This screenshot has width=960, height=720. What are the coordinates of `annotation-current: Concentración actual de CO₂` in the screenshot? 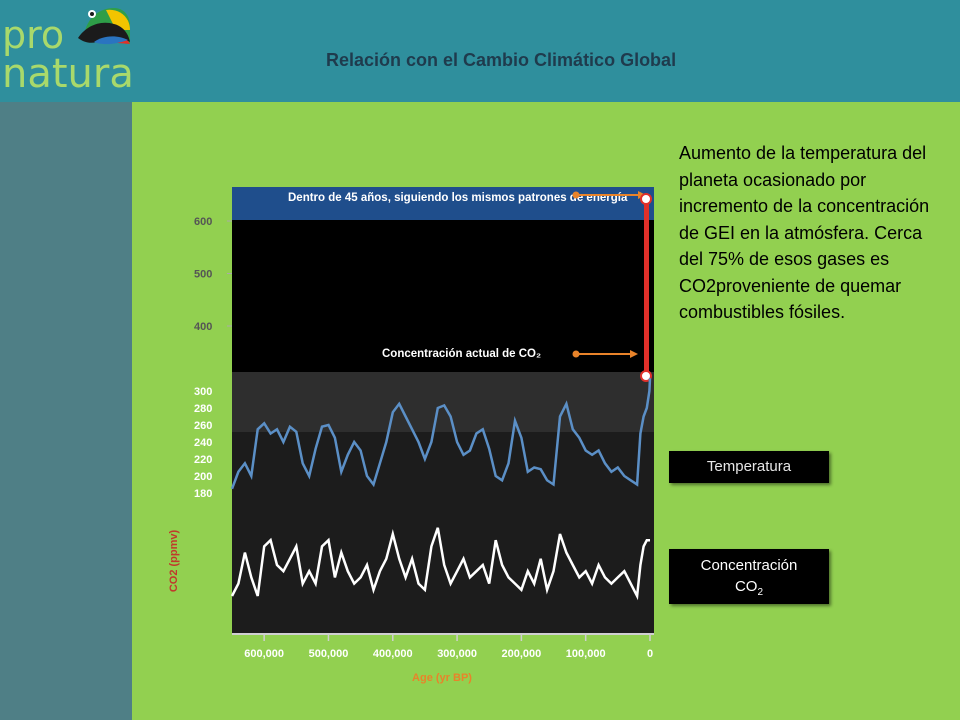 It's located at (461, 354).